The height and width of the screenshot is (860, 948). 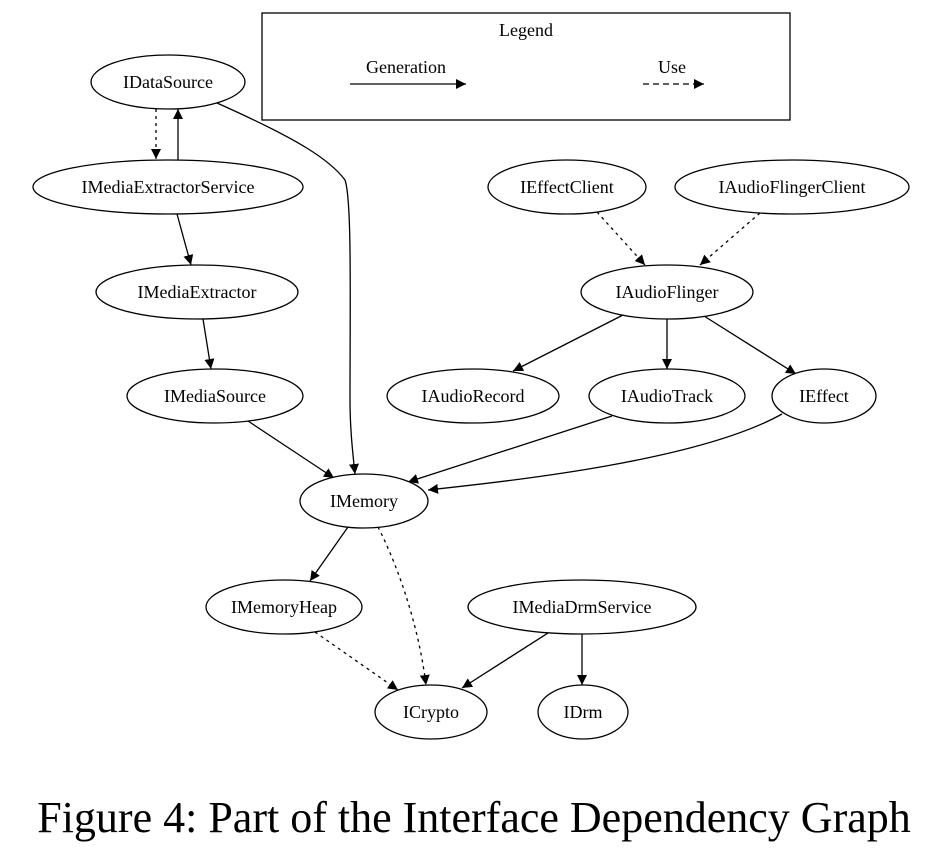 I want to click on node-iaudiorecord: IAudioRecord, so click(x=473, y=396).